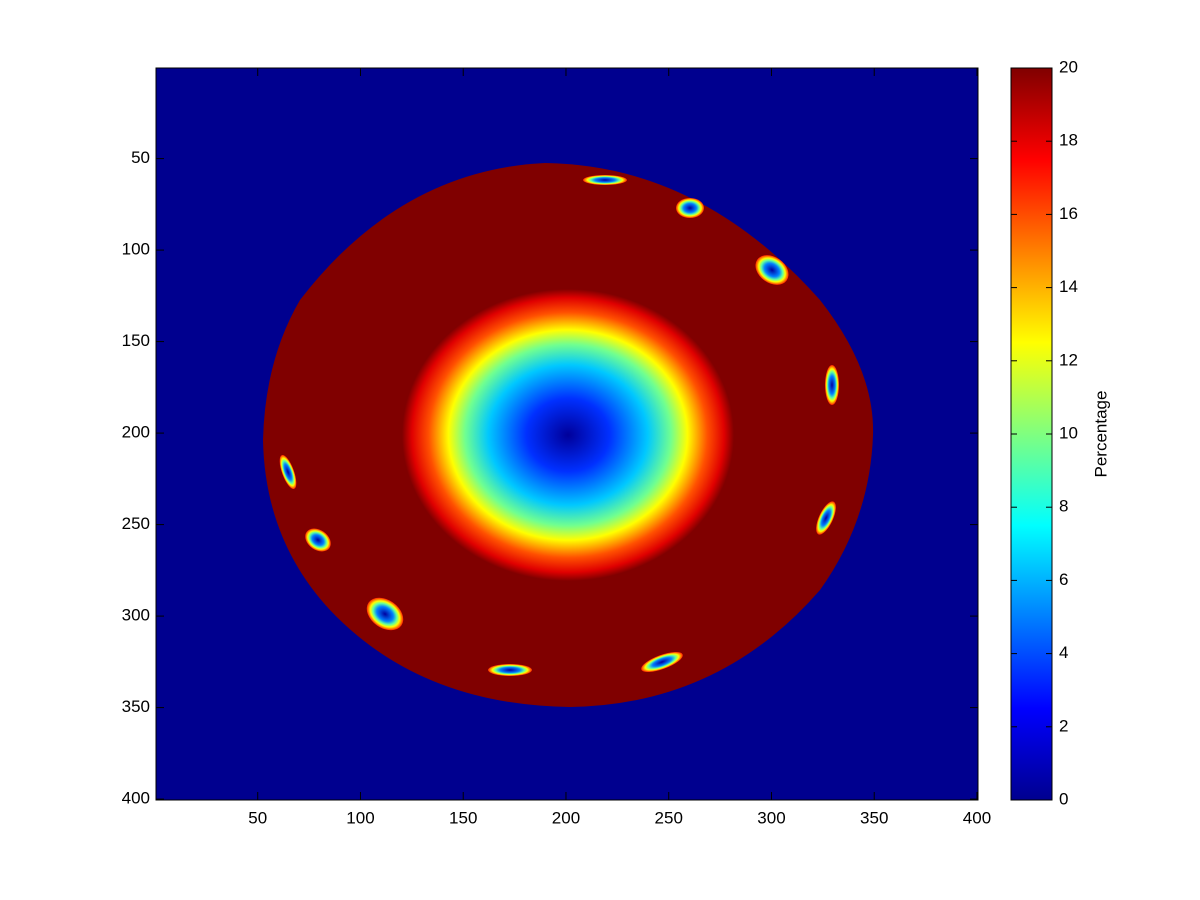  I want to click on colorbar-tick-label: 16, so click(1068, 213).